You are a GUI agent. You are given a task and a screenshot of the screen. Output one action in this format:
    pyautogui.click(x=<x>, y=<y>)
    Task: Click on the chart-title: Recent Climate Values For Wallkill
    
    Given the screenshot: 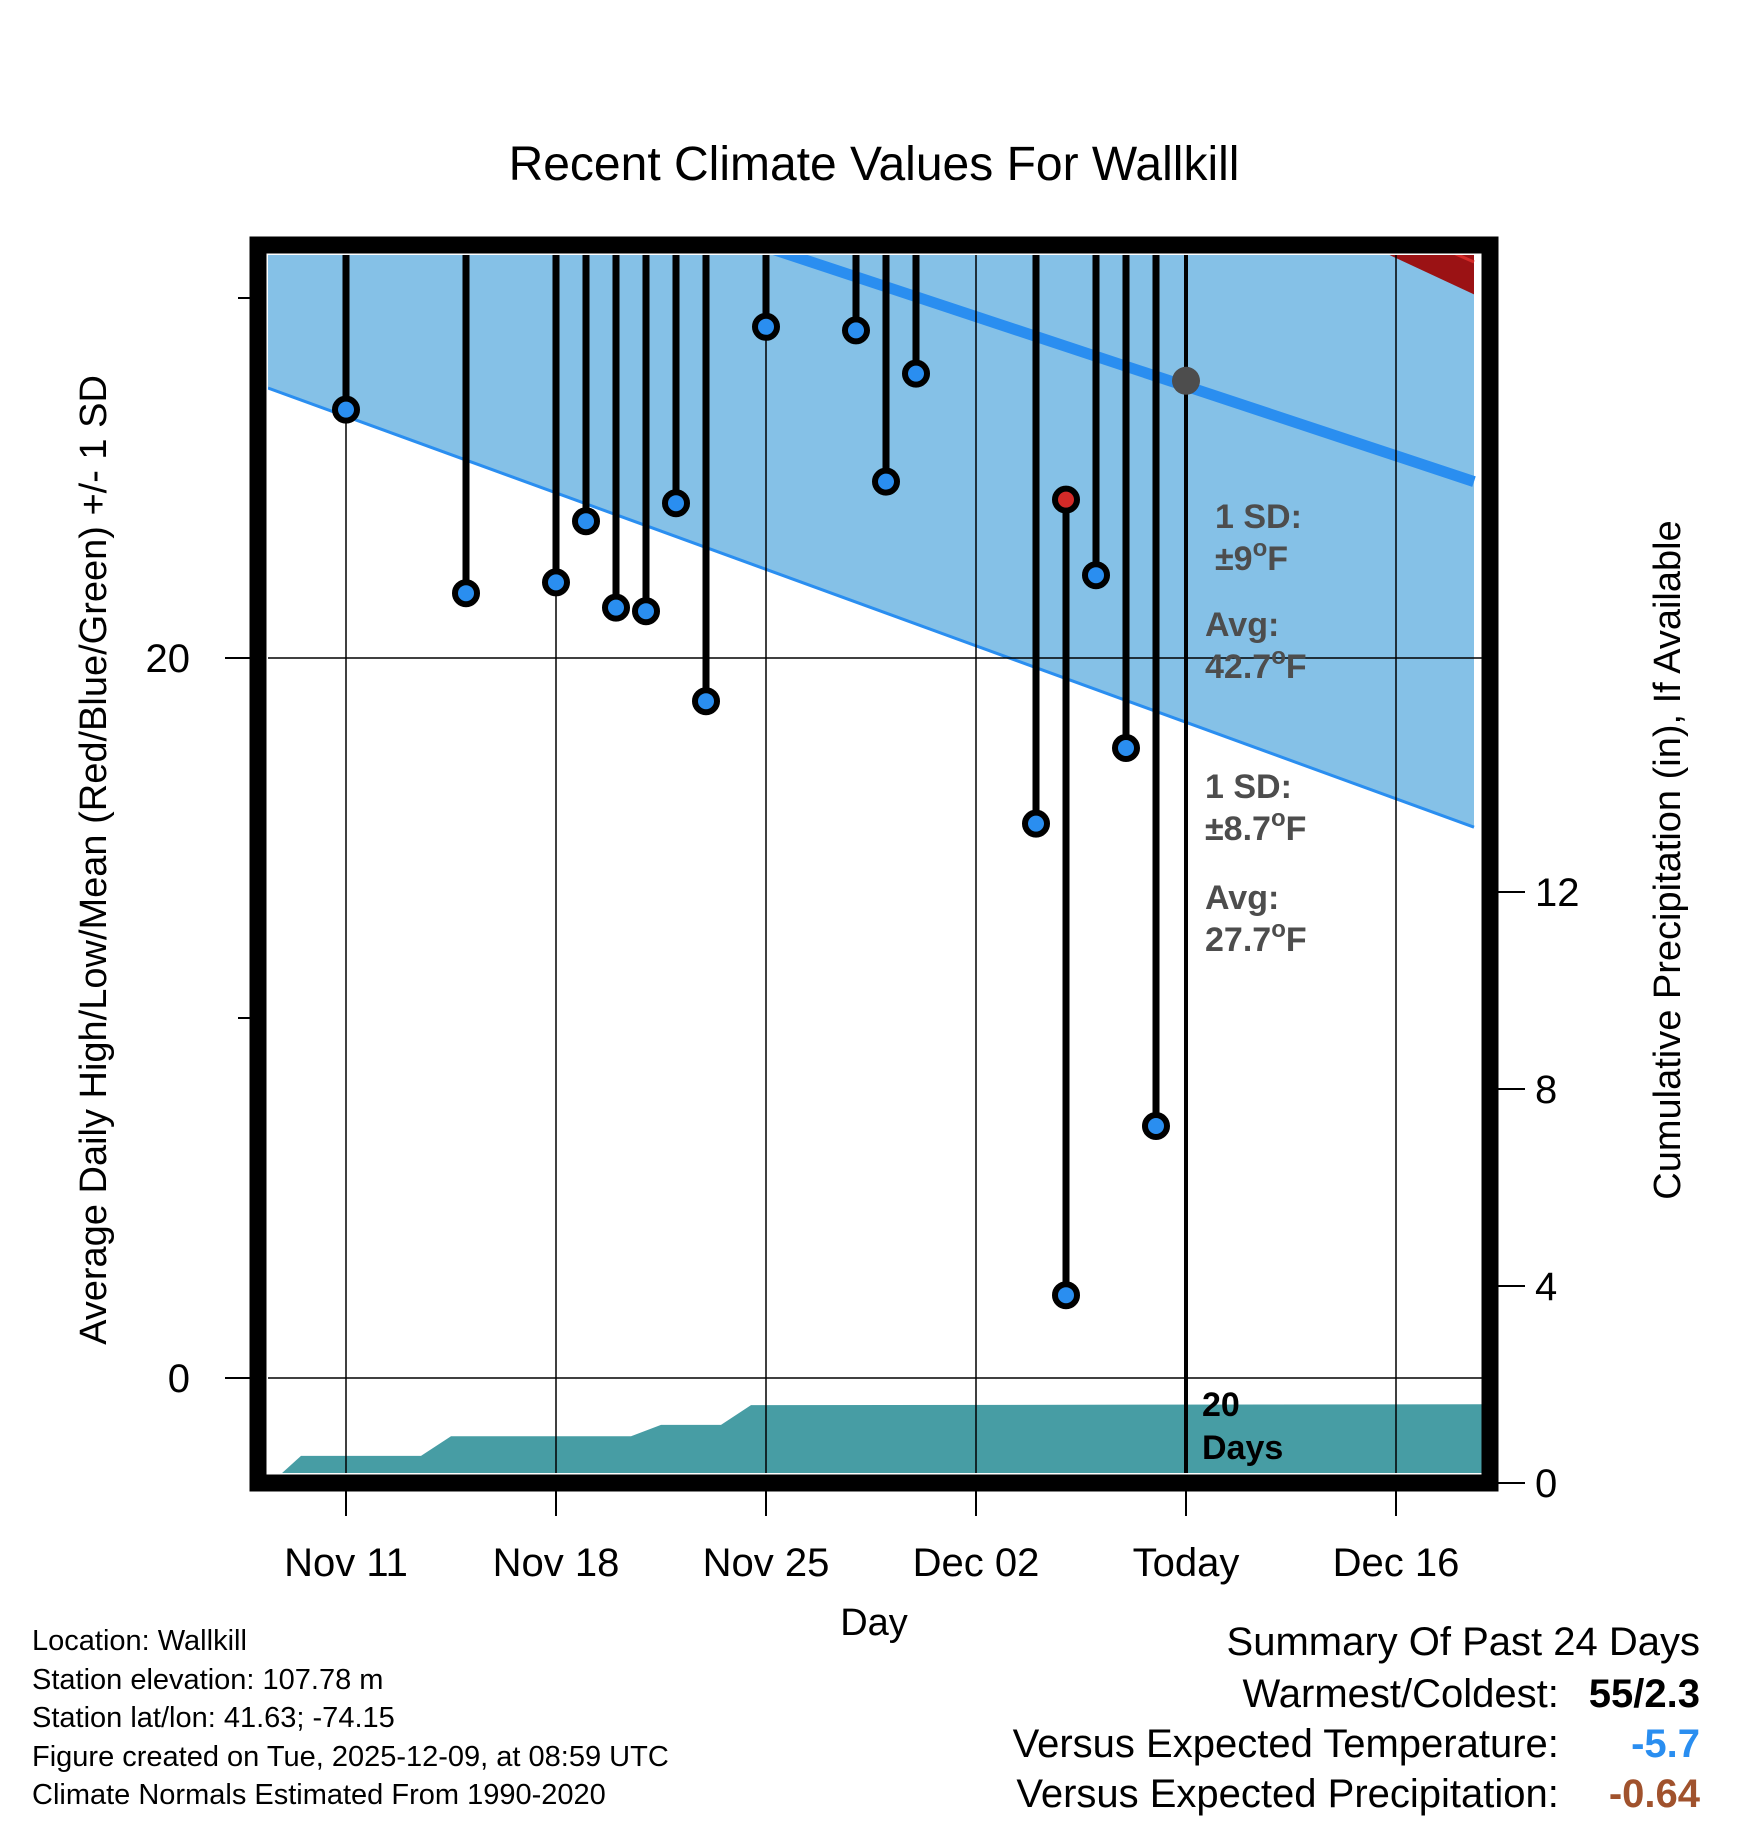 What is the action you would take?
    pyautogui.click(x=874, y=164)
    